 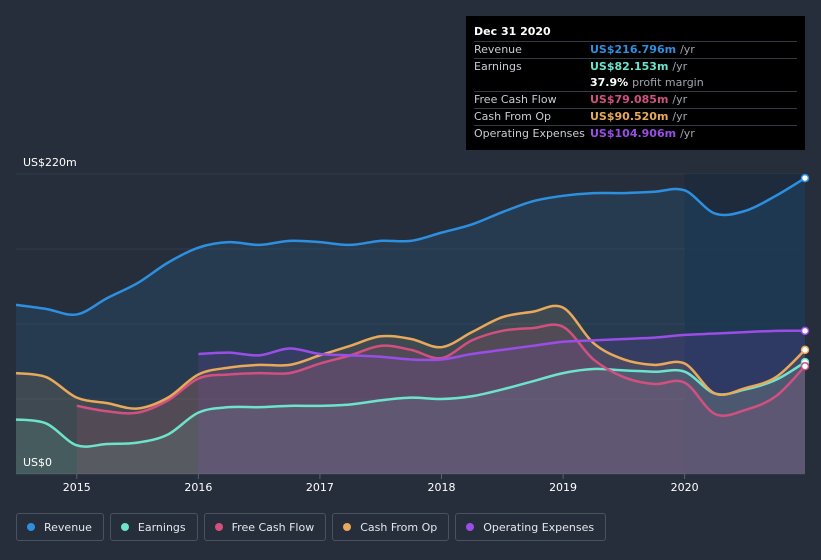 I want to click on tooltip-row-profit-margin: 37.9% profit margin, so click(x=635, y=83).